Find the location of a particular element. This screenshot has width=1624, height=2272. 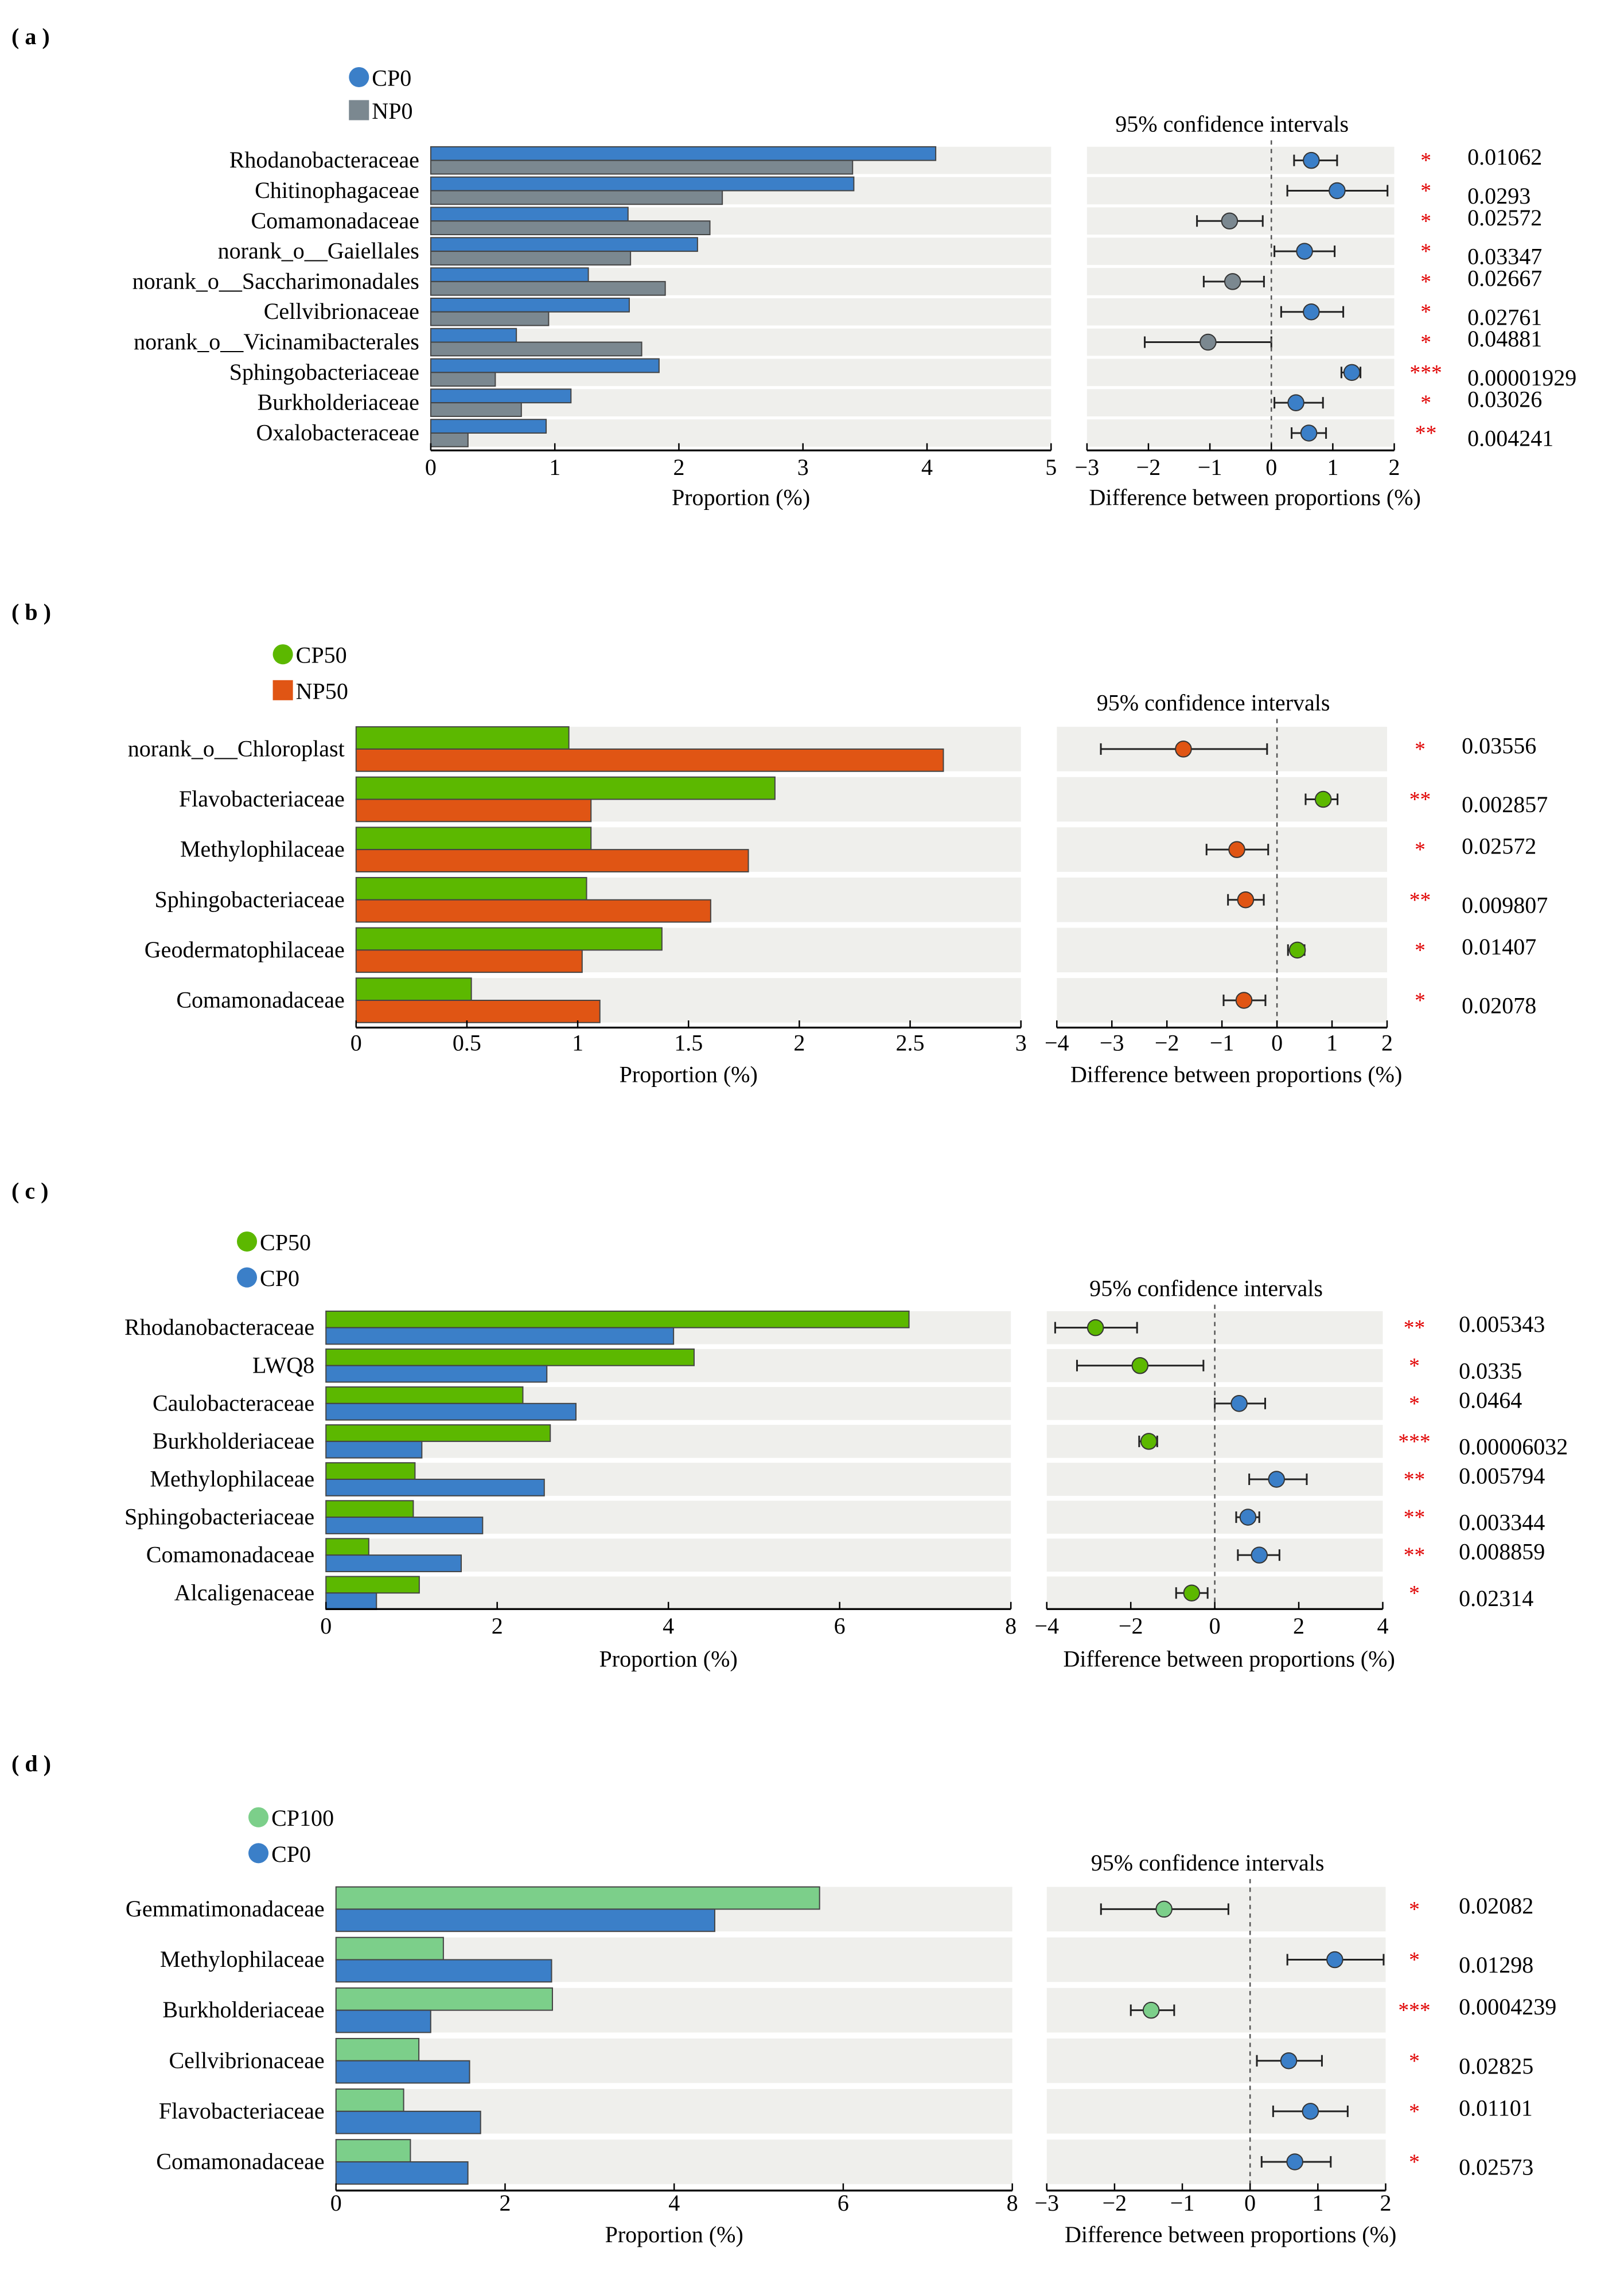

p-value: 0.02761 is located at coordinates (1505, 317).